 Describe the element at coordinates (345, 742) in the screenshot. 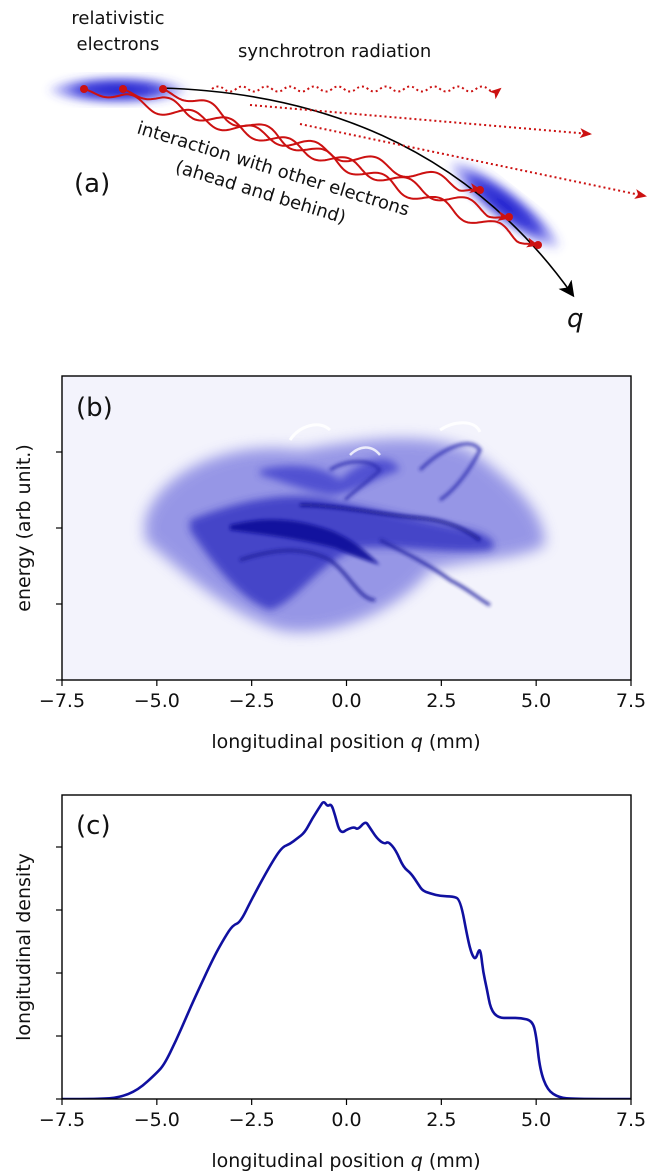

I see `panel-b-x-axis-label: longitudinal position q (mm)` at that location.